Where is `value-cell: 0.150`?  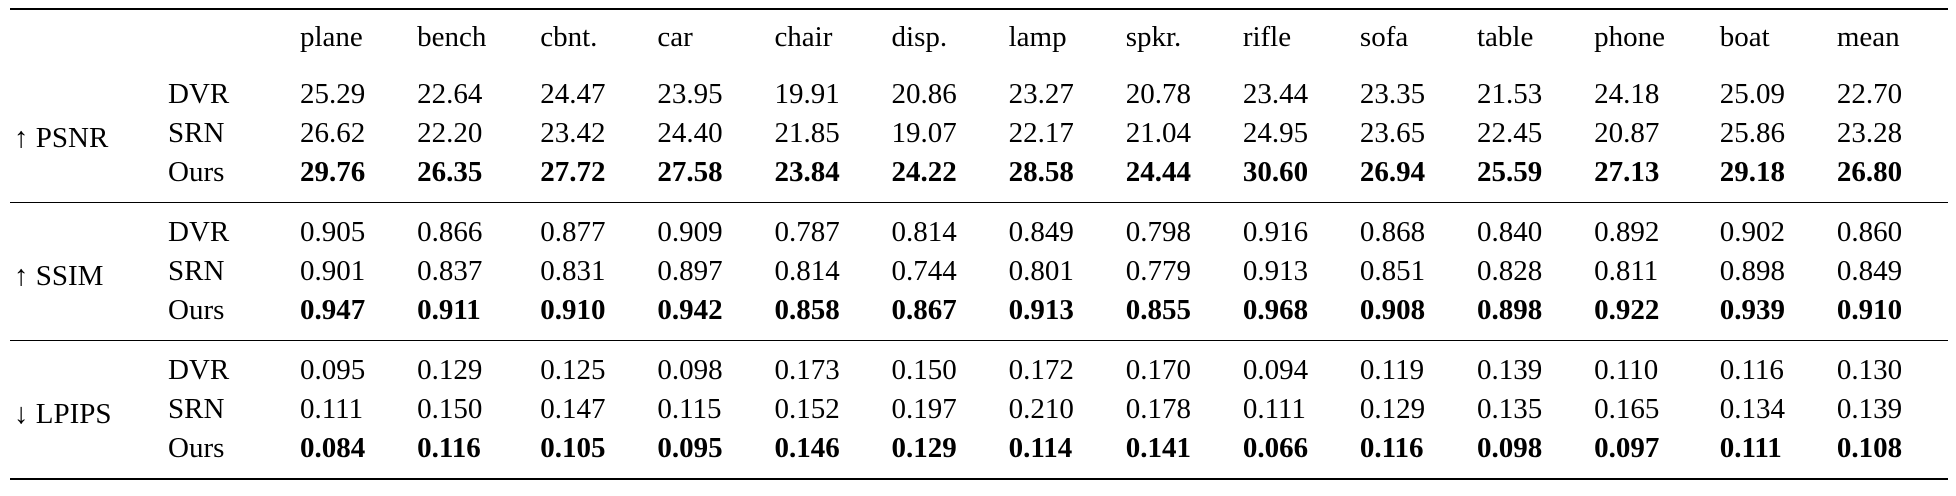
value-cell: 0.150 is located at coordinates (450, 409).